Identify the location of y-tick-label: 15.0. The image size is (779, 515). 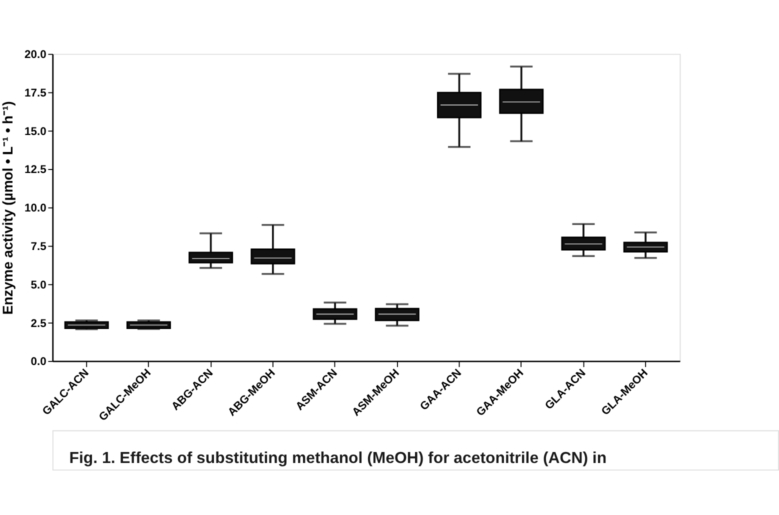
(35, 132).